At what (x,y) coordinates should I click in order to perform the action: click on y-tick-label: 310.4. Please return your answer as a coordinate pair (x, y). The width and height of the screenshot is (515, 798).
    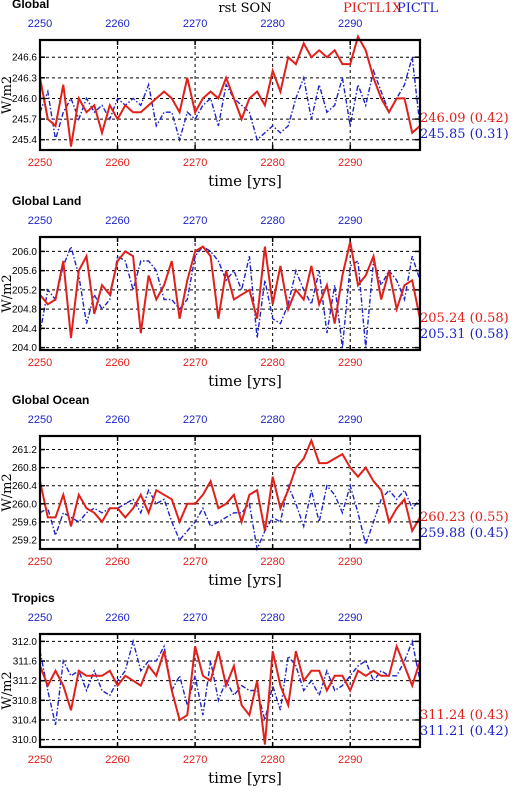
    Looking at the image, I should click on (24, 720).